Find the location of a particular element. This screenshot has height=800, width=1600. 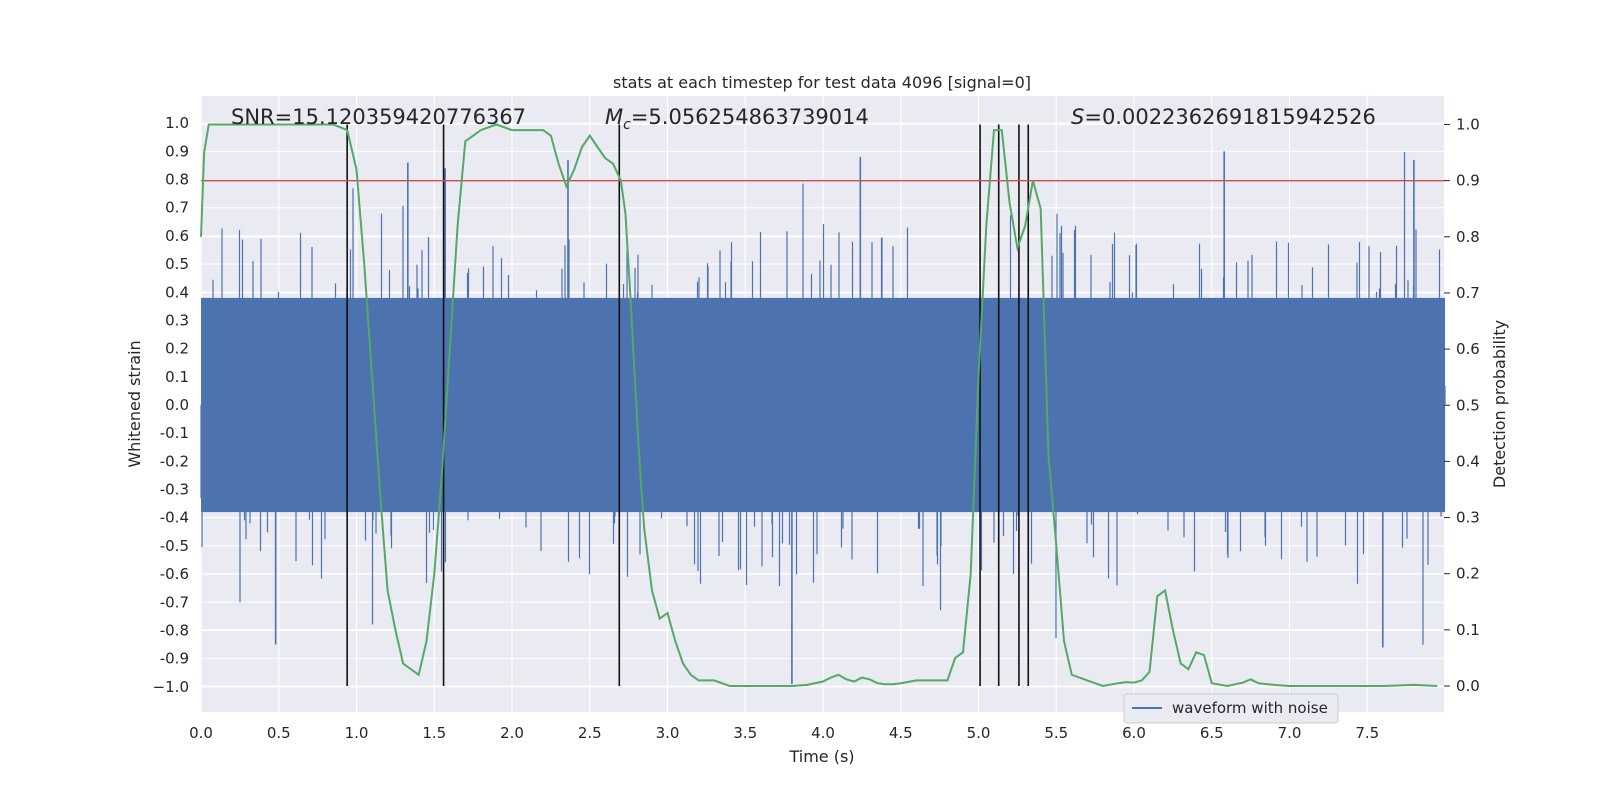

y-right-tick-label: 0.1 is located at coordinates (1468, 630).